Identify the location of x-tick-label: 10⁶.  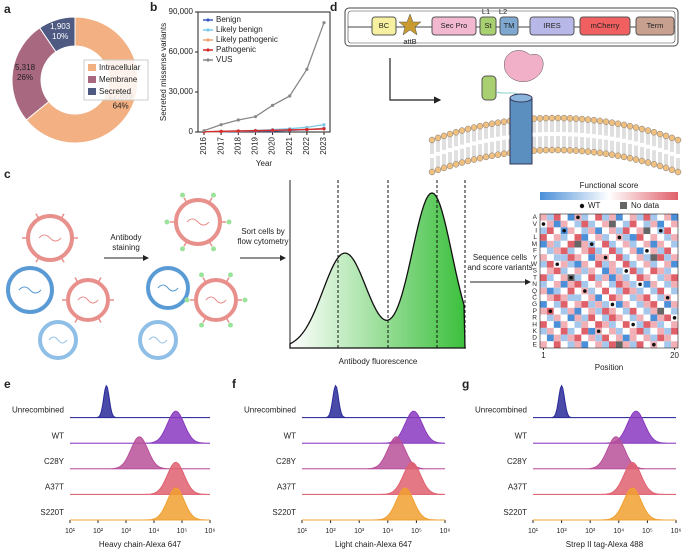
(210, 531).